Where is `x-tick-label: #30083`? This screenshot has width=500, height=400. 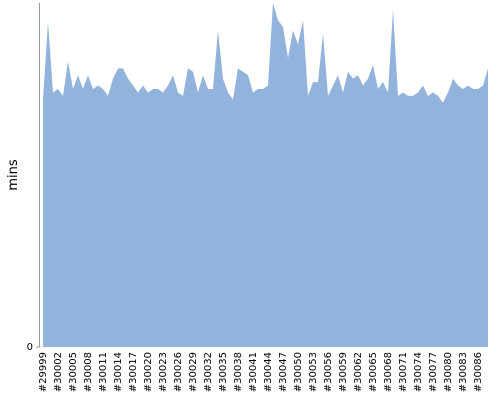
x-tick-label: #30083 is located at coordinates (463, 372).